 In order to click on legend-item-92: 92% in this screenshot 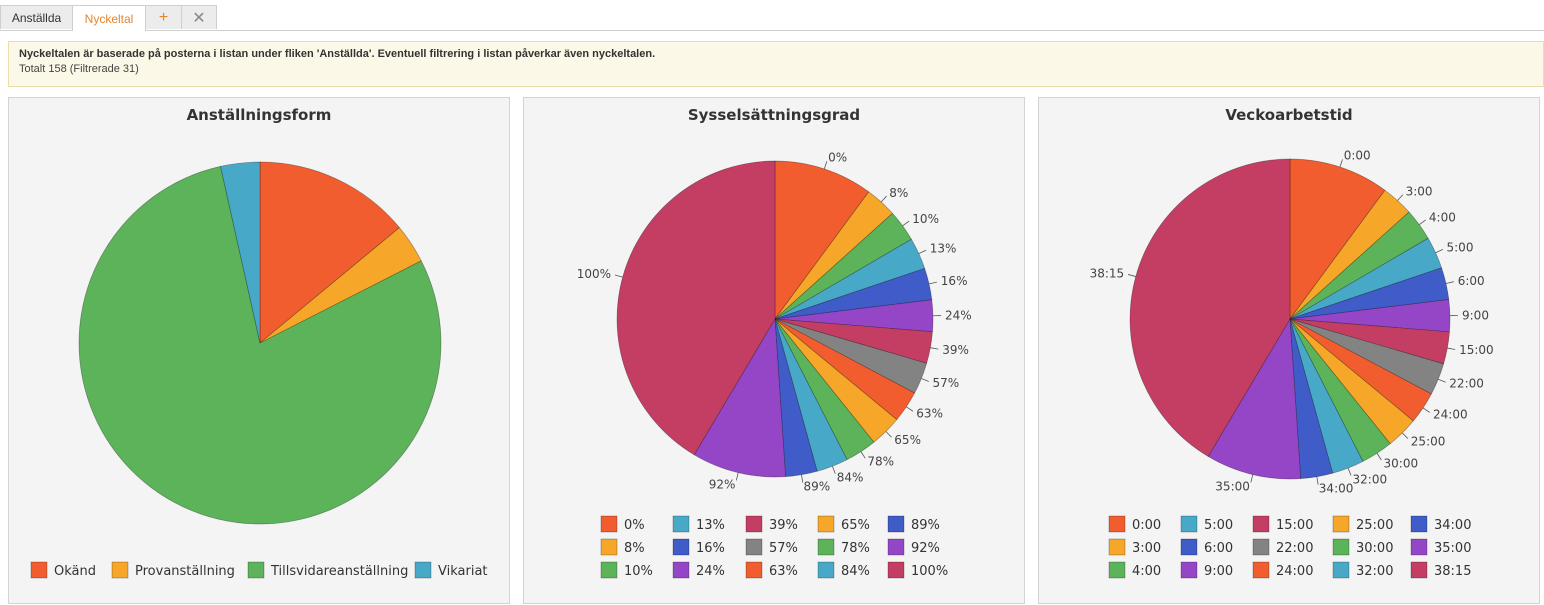, I will do `click(914, 547)`.